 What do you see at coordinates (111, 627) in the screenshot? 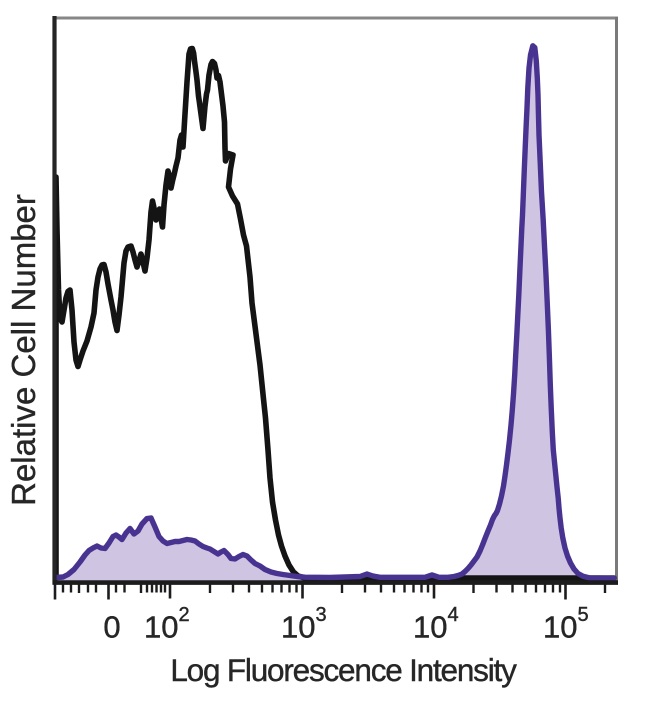
I see `svg-text: 0` at bounding box center [111, 627].